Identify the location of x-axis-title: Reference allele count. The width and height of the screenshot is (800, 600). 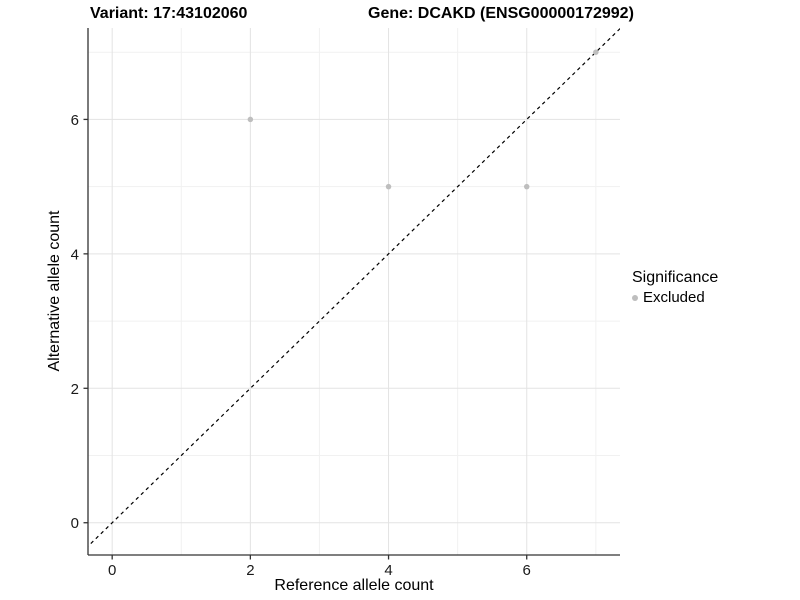
(354, 585).